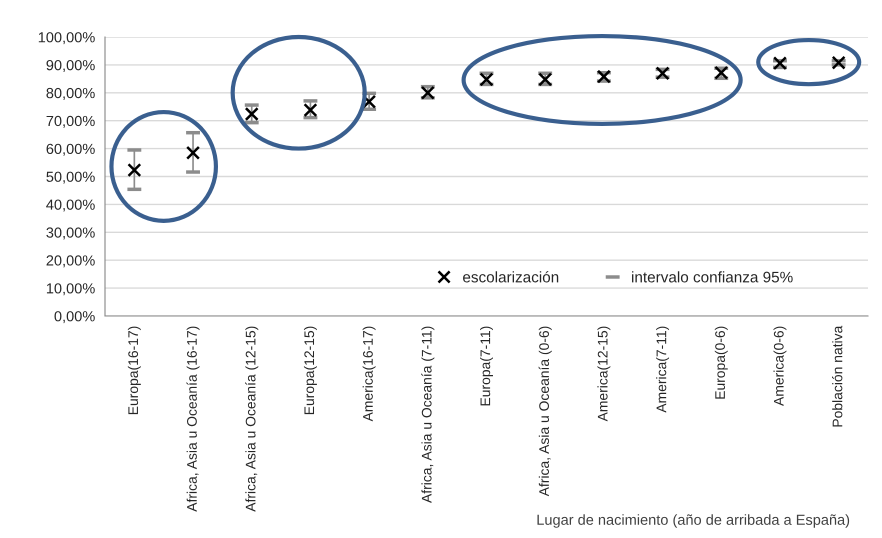 The height and width of the screenshot is (538, 882). I want to click on x-tick-label: Europa(7-11), so click(486, 366).